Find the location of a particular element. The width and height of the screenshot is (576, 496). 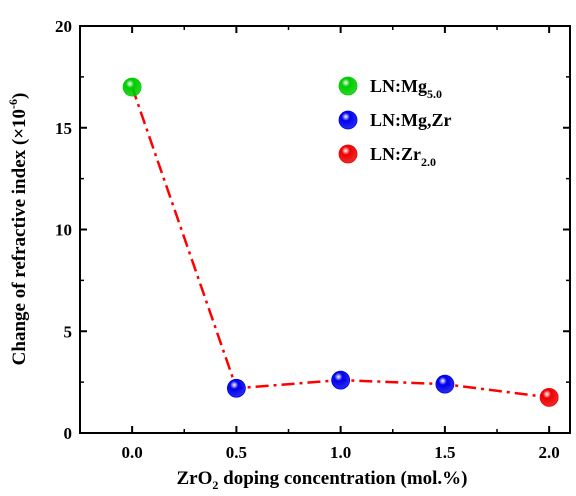

y-tick-label: 20 is located at coordinates (63, 26).